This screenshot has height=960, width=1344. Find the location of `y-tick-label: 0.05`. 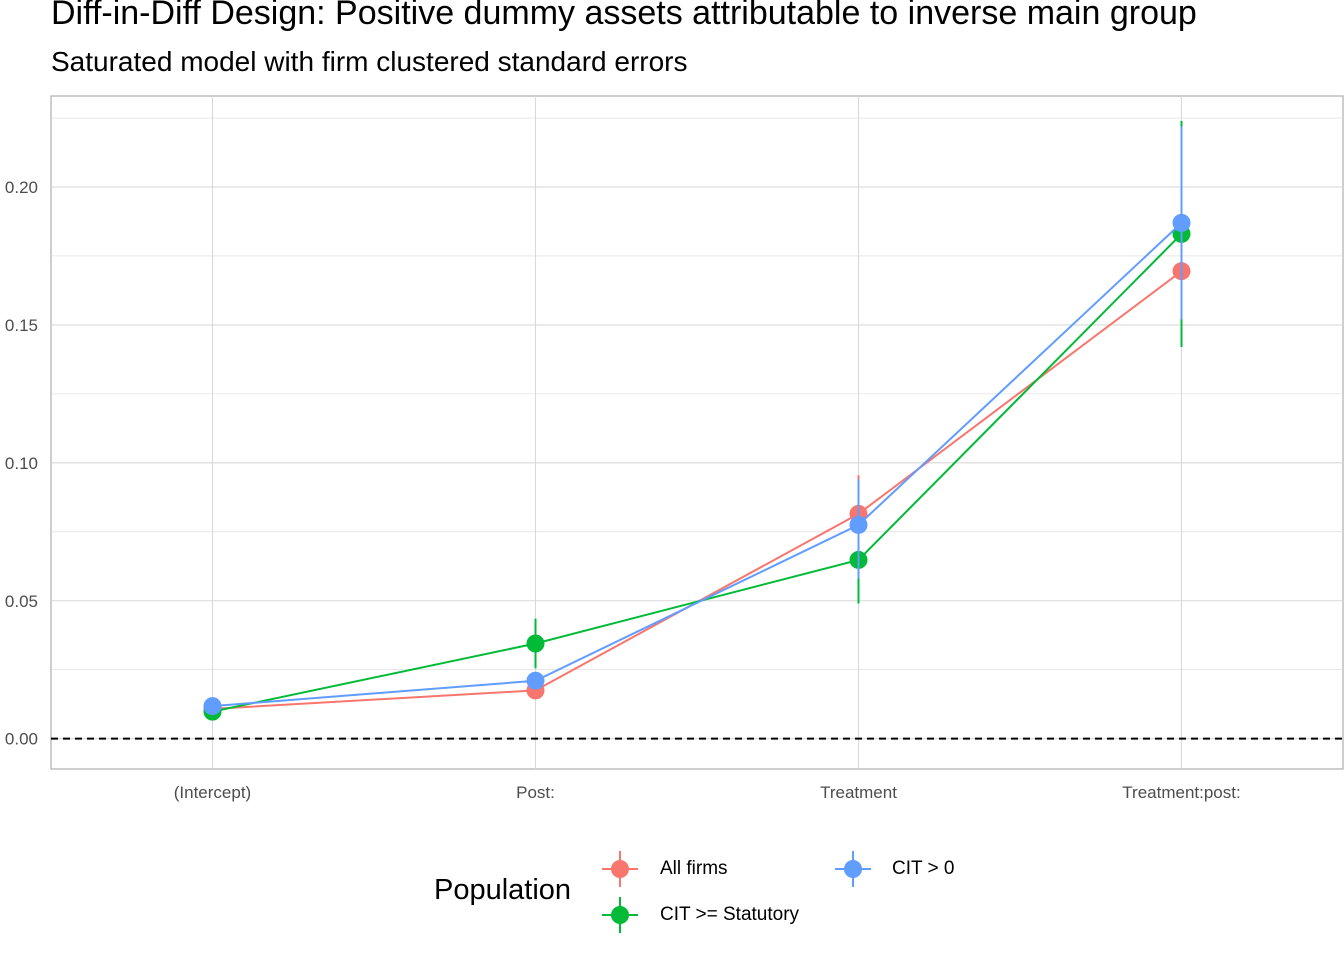

y-tick-label: 0.05 is located at coordinates (21, 601).